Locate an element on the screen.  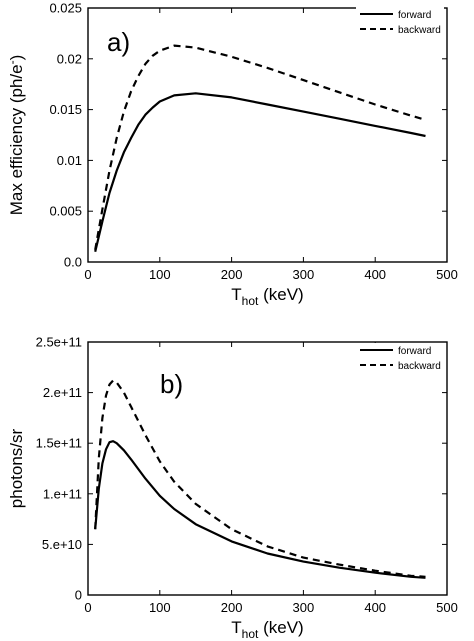
y-axis-label-main: photons/sr is located at coordinates (16, 468).